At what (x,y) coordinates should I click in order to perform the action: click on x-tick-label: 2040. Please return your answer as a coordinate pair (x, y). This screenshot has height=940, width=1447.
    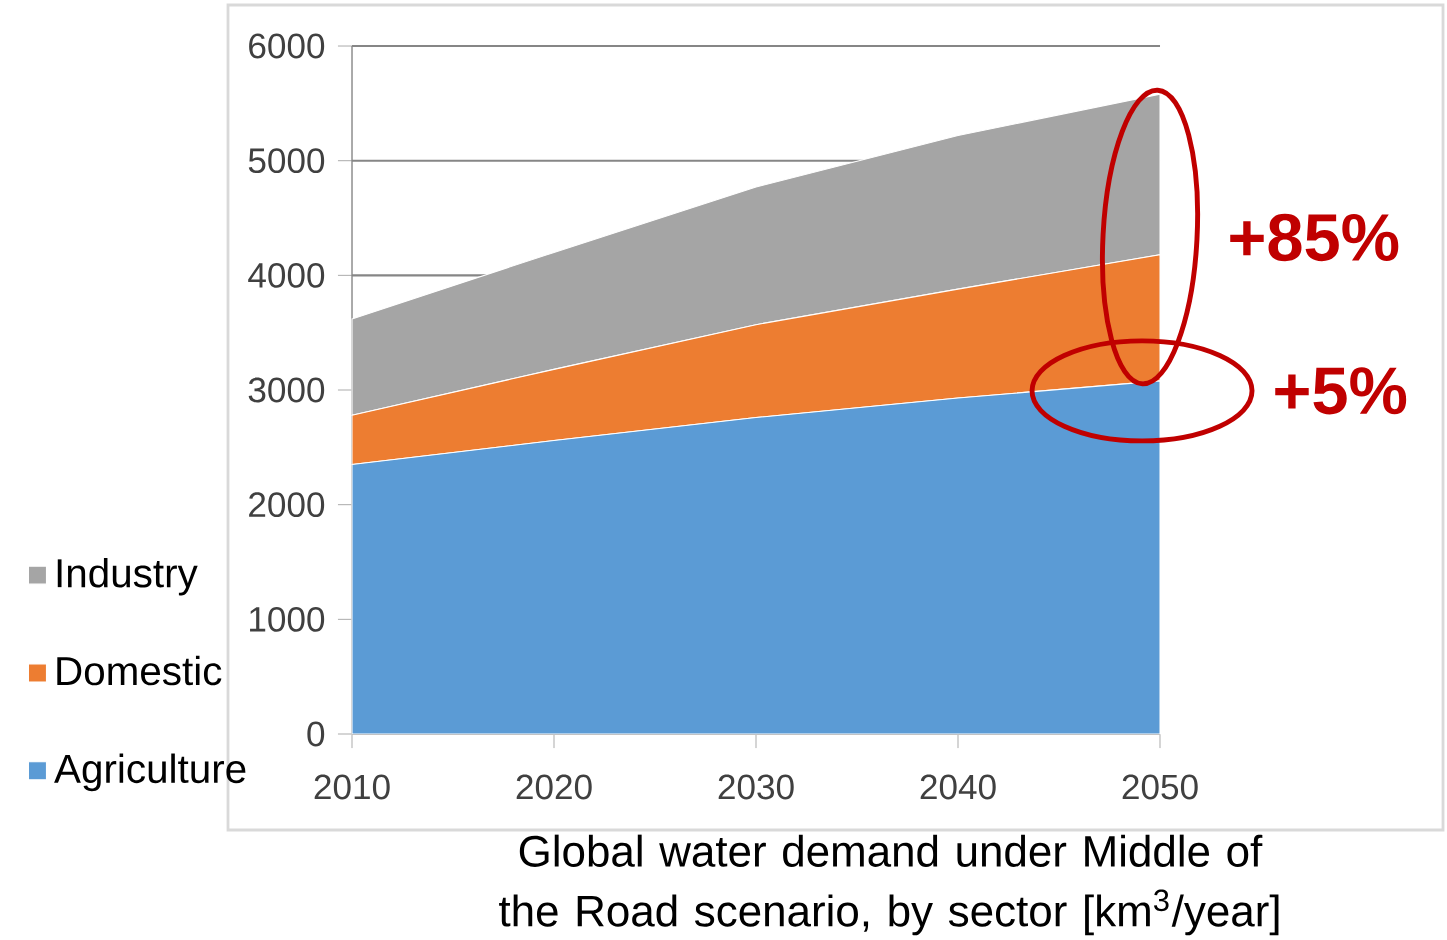
    Looking at the image, I should click on (958, 787).